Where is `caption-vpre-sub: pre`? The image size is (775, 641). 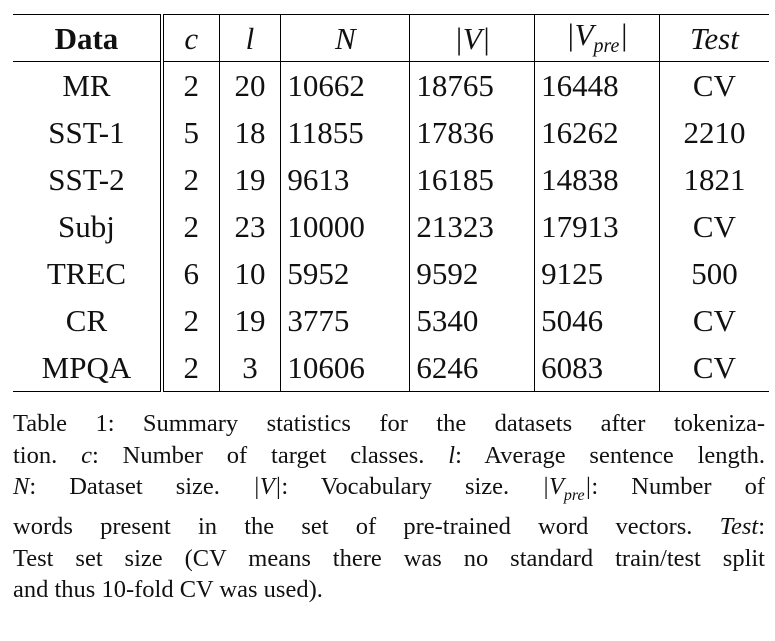
caption-vpre-sub: pre is located at coordinates (574, 495).